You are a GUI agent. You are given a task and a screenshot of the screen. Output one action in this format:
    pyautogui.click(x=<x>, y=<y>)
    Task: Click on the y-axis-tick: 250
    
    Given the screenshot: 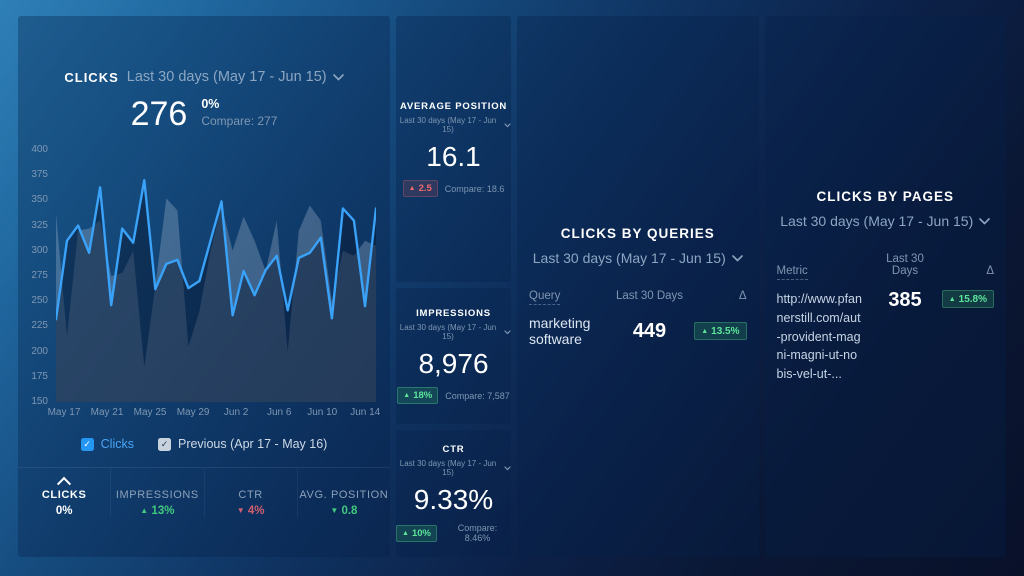 What is the action you would take?
    pyautogui.click(x=39, y=301)
    